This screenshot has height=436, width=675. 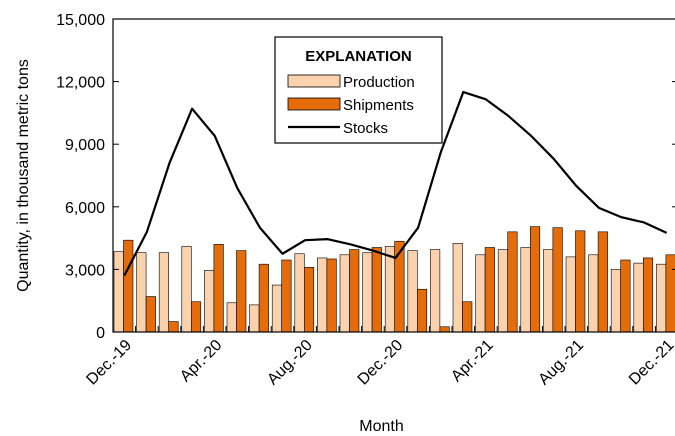 I want to click on y-tick-label: 3,000, so click(x=85, y=270).